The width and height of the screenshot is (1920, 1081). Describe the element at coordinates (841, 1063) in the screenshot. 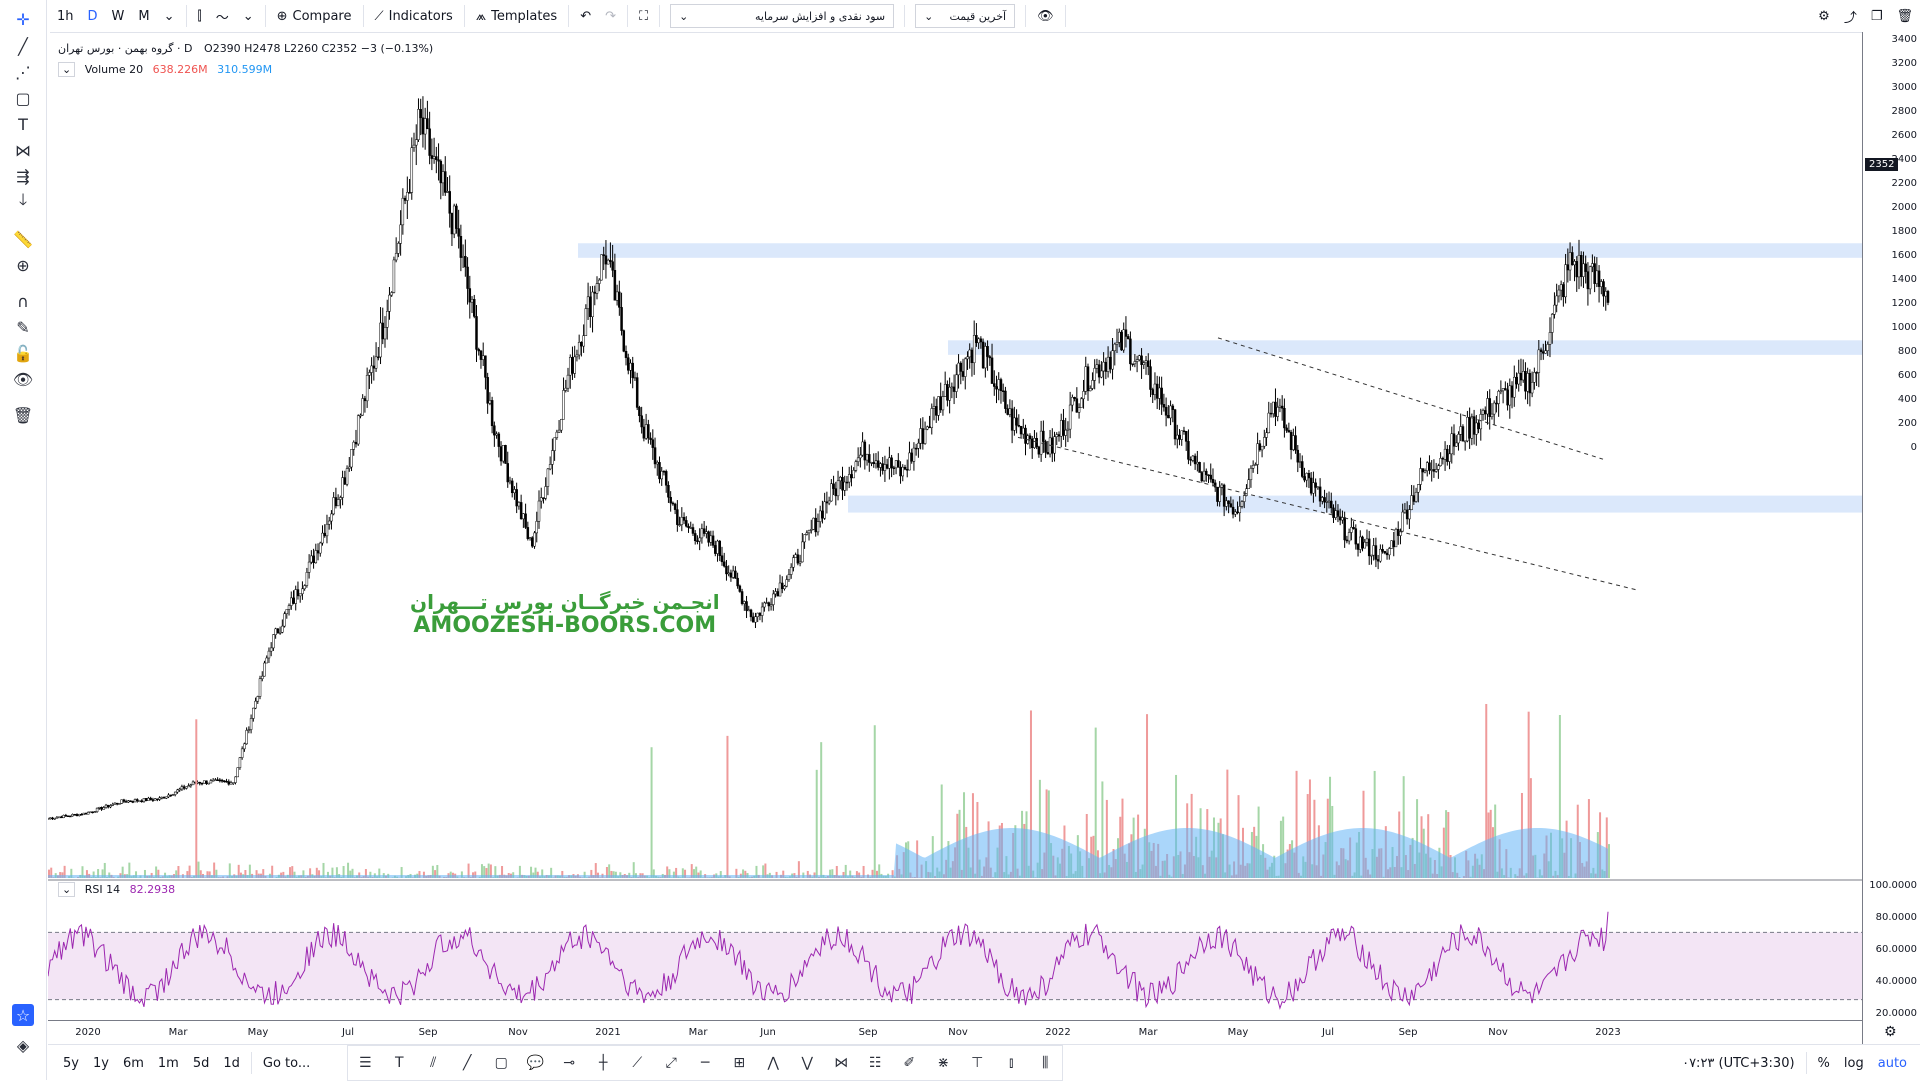

I see `ace-pattern-icon: ⋈` at that location.